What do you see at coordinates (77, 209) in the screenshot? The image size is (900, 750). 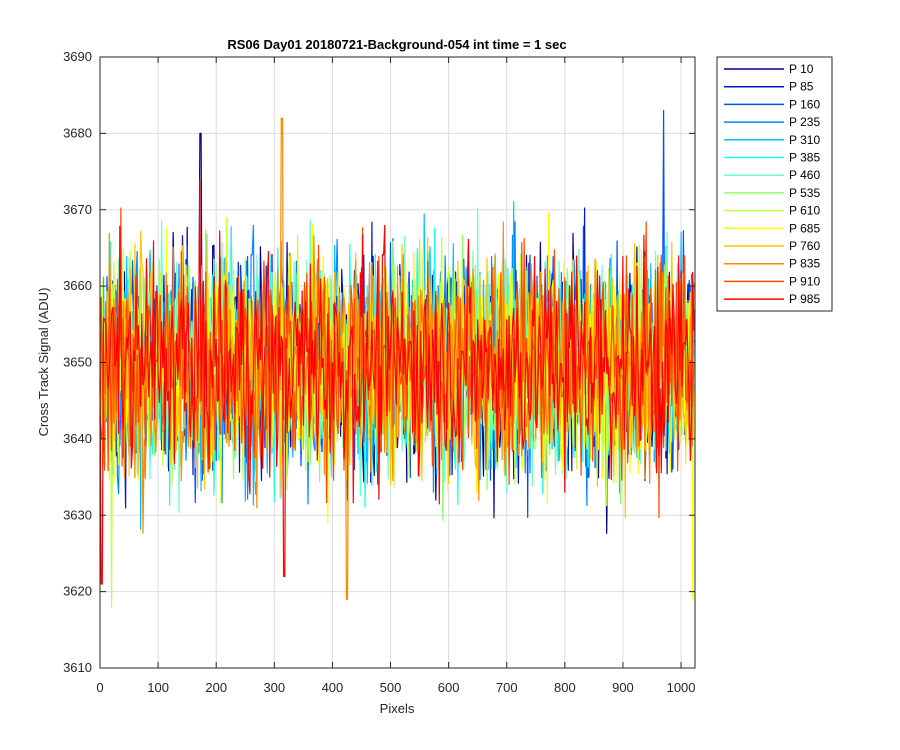 I see `y-tick-label: 3670` at bounding box center [77, 209].